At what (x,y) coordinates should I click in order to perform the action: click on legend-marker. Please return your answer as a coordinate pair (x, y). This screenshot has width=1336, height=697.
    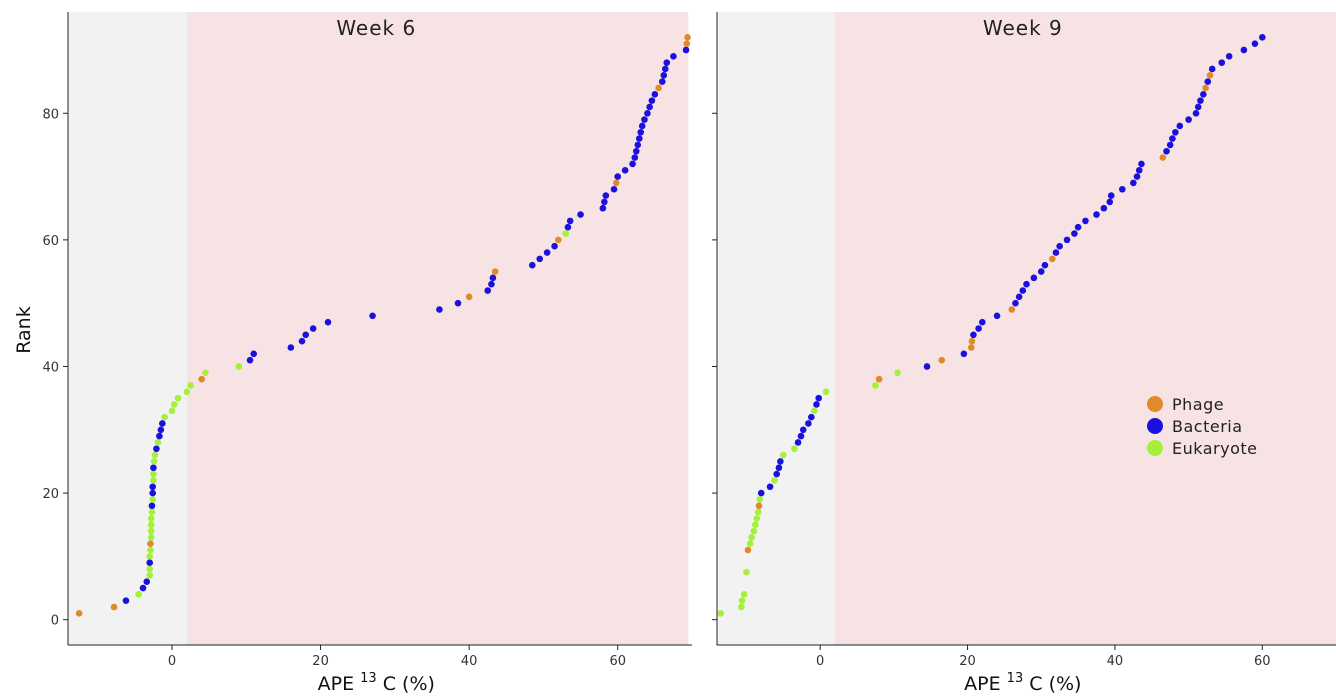
    Looking at the image, I should click on (1155, 448).